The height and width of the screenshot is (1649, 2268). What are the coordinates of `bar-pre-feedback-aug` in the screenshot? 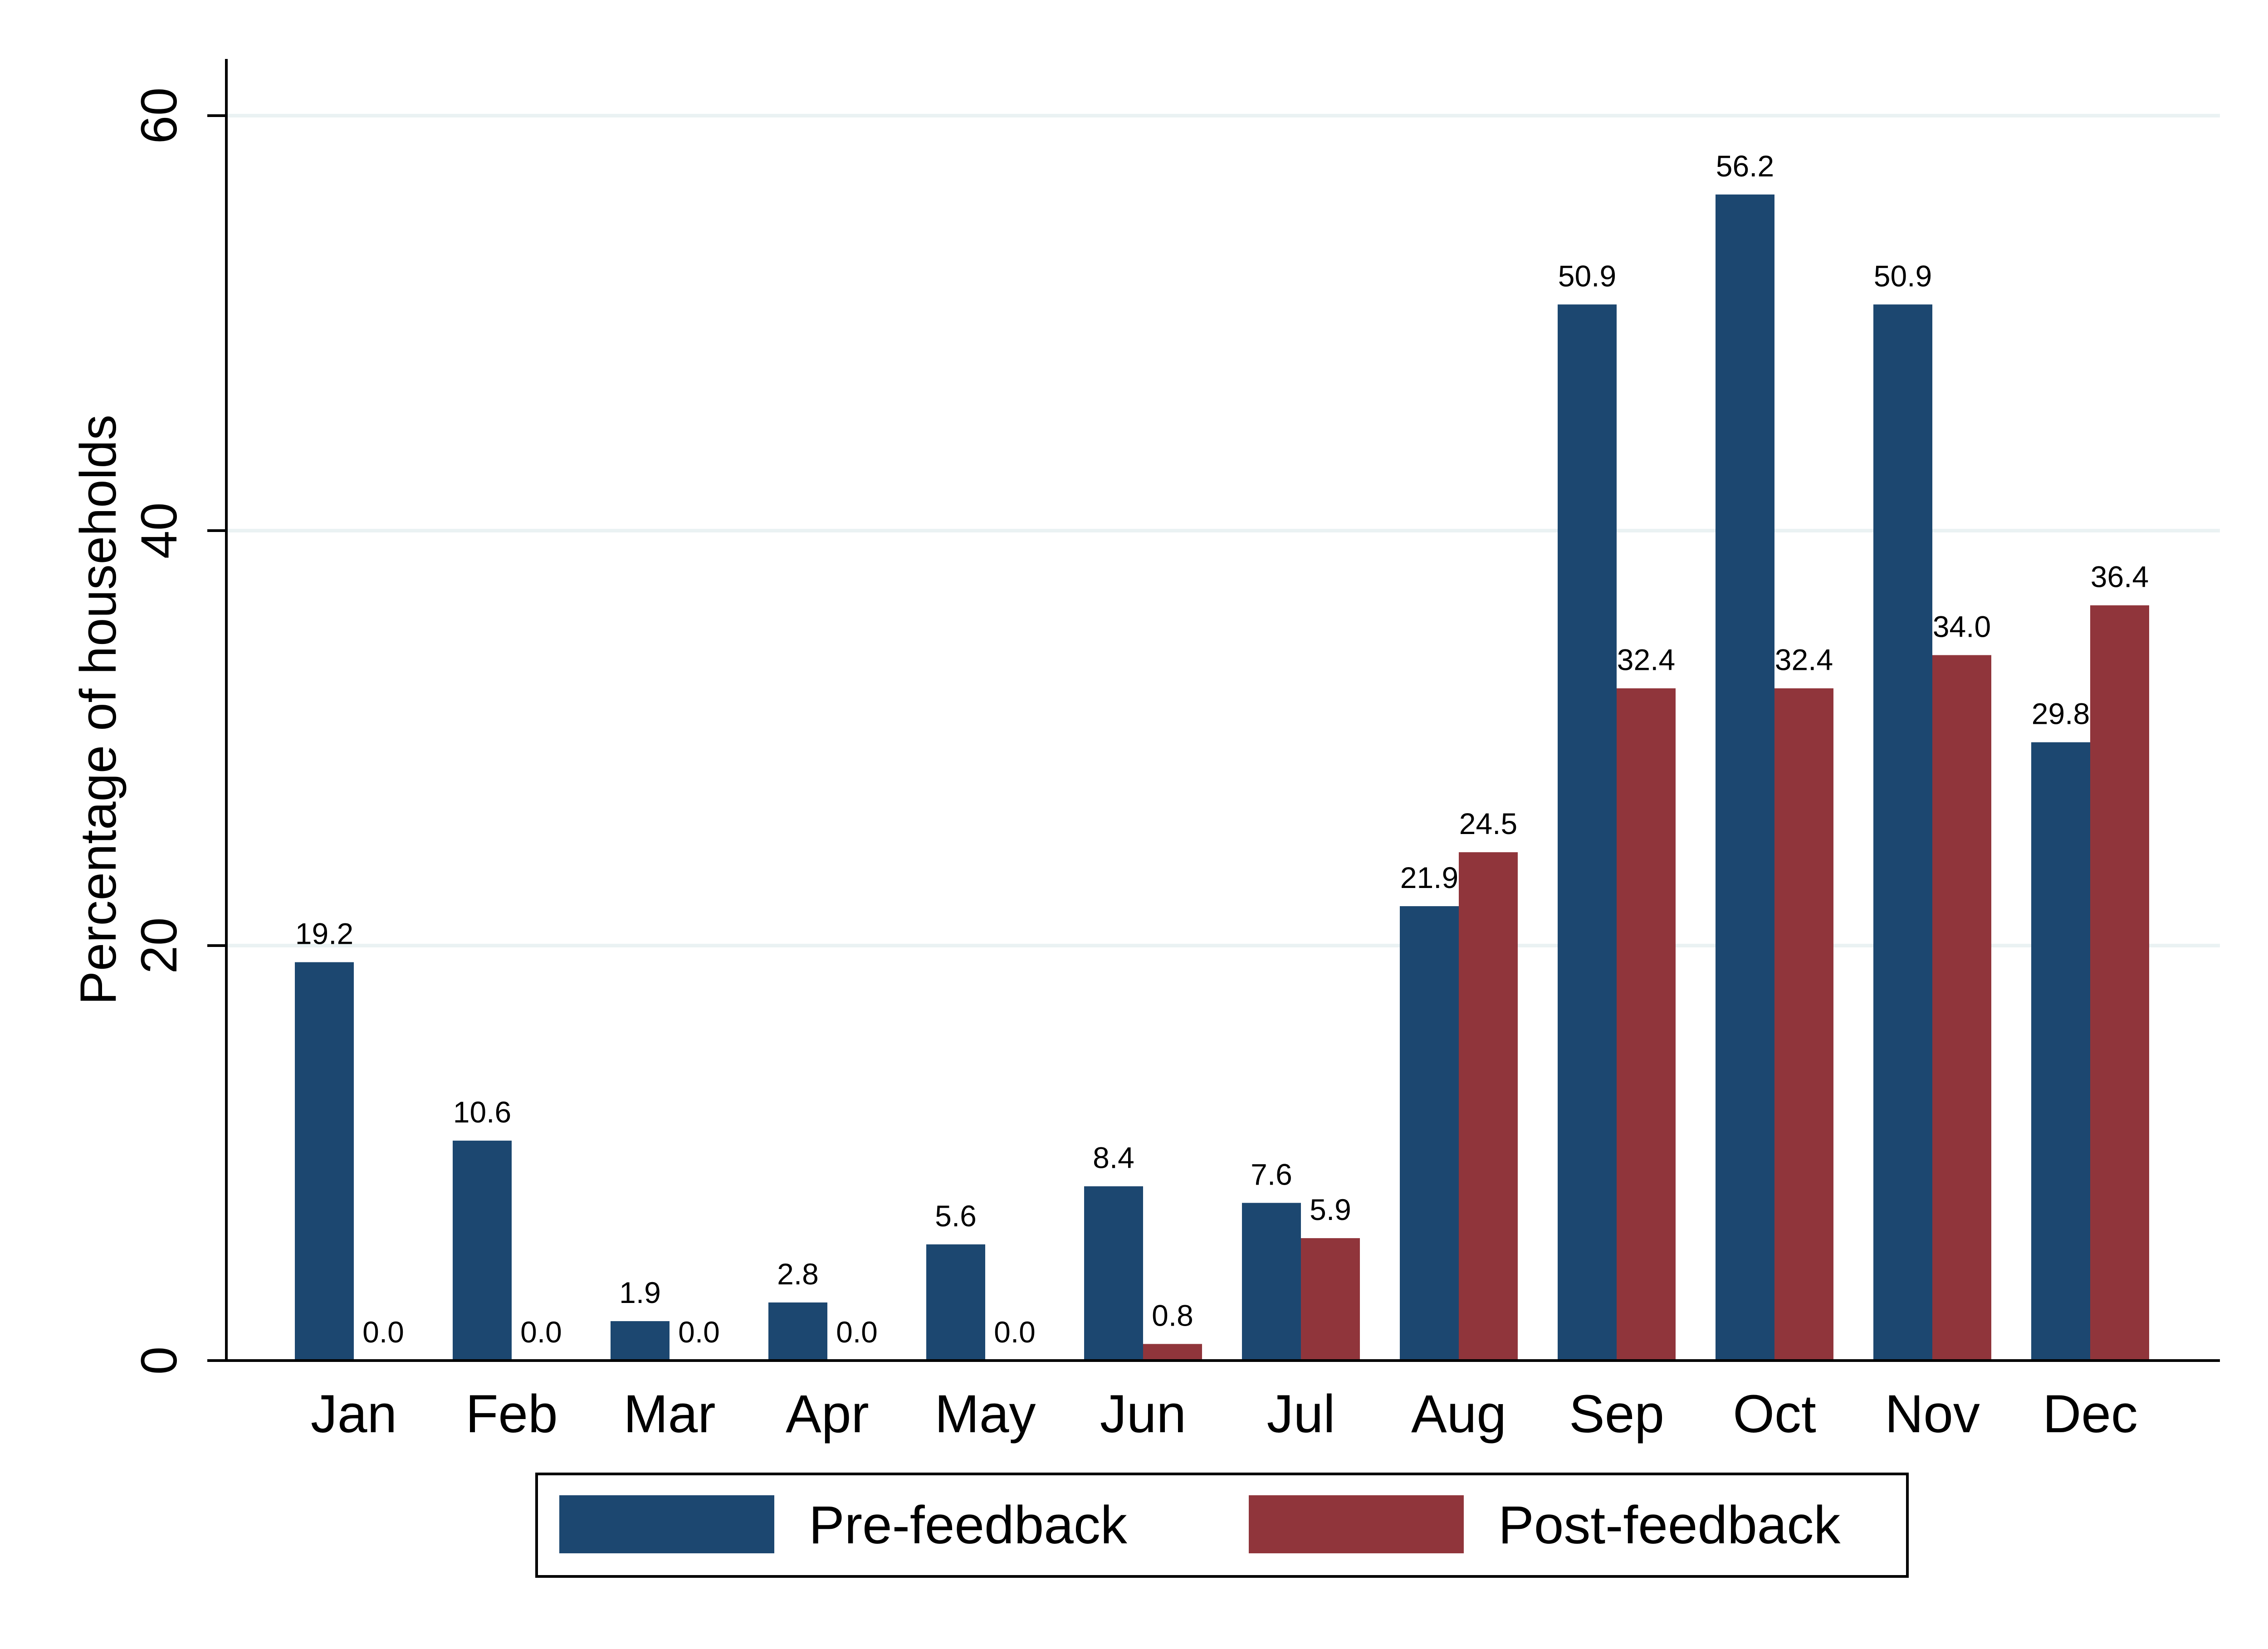 It's located at (1429, 1134).